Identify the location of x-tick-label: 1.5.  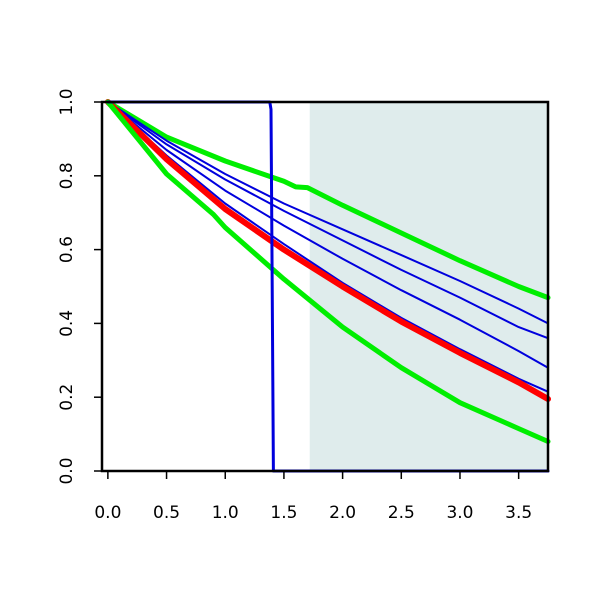
(283, 513).